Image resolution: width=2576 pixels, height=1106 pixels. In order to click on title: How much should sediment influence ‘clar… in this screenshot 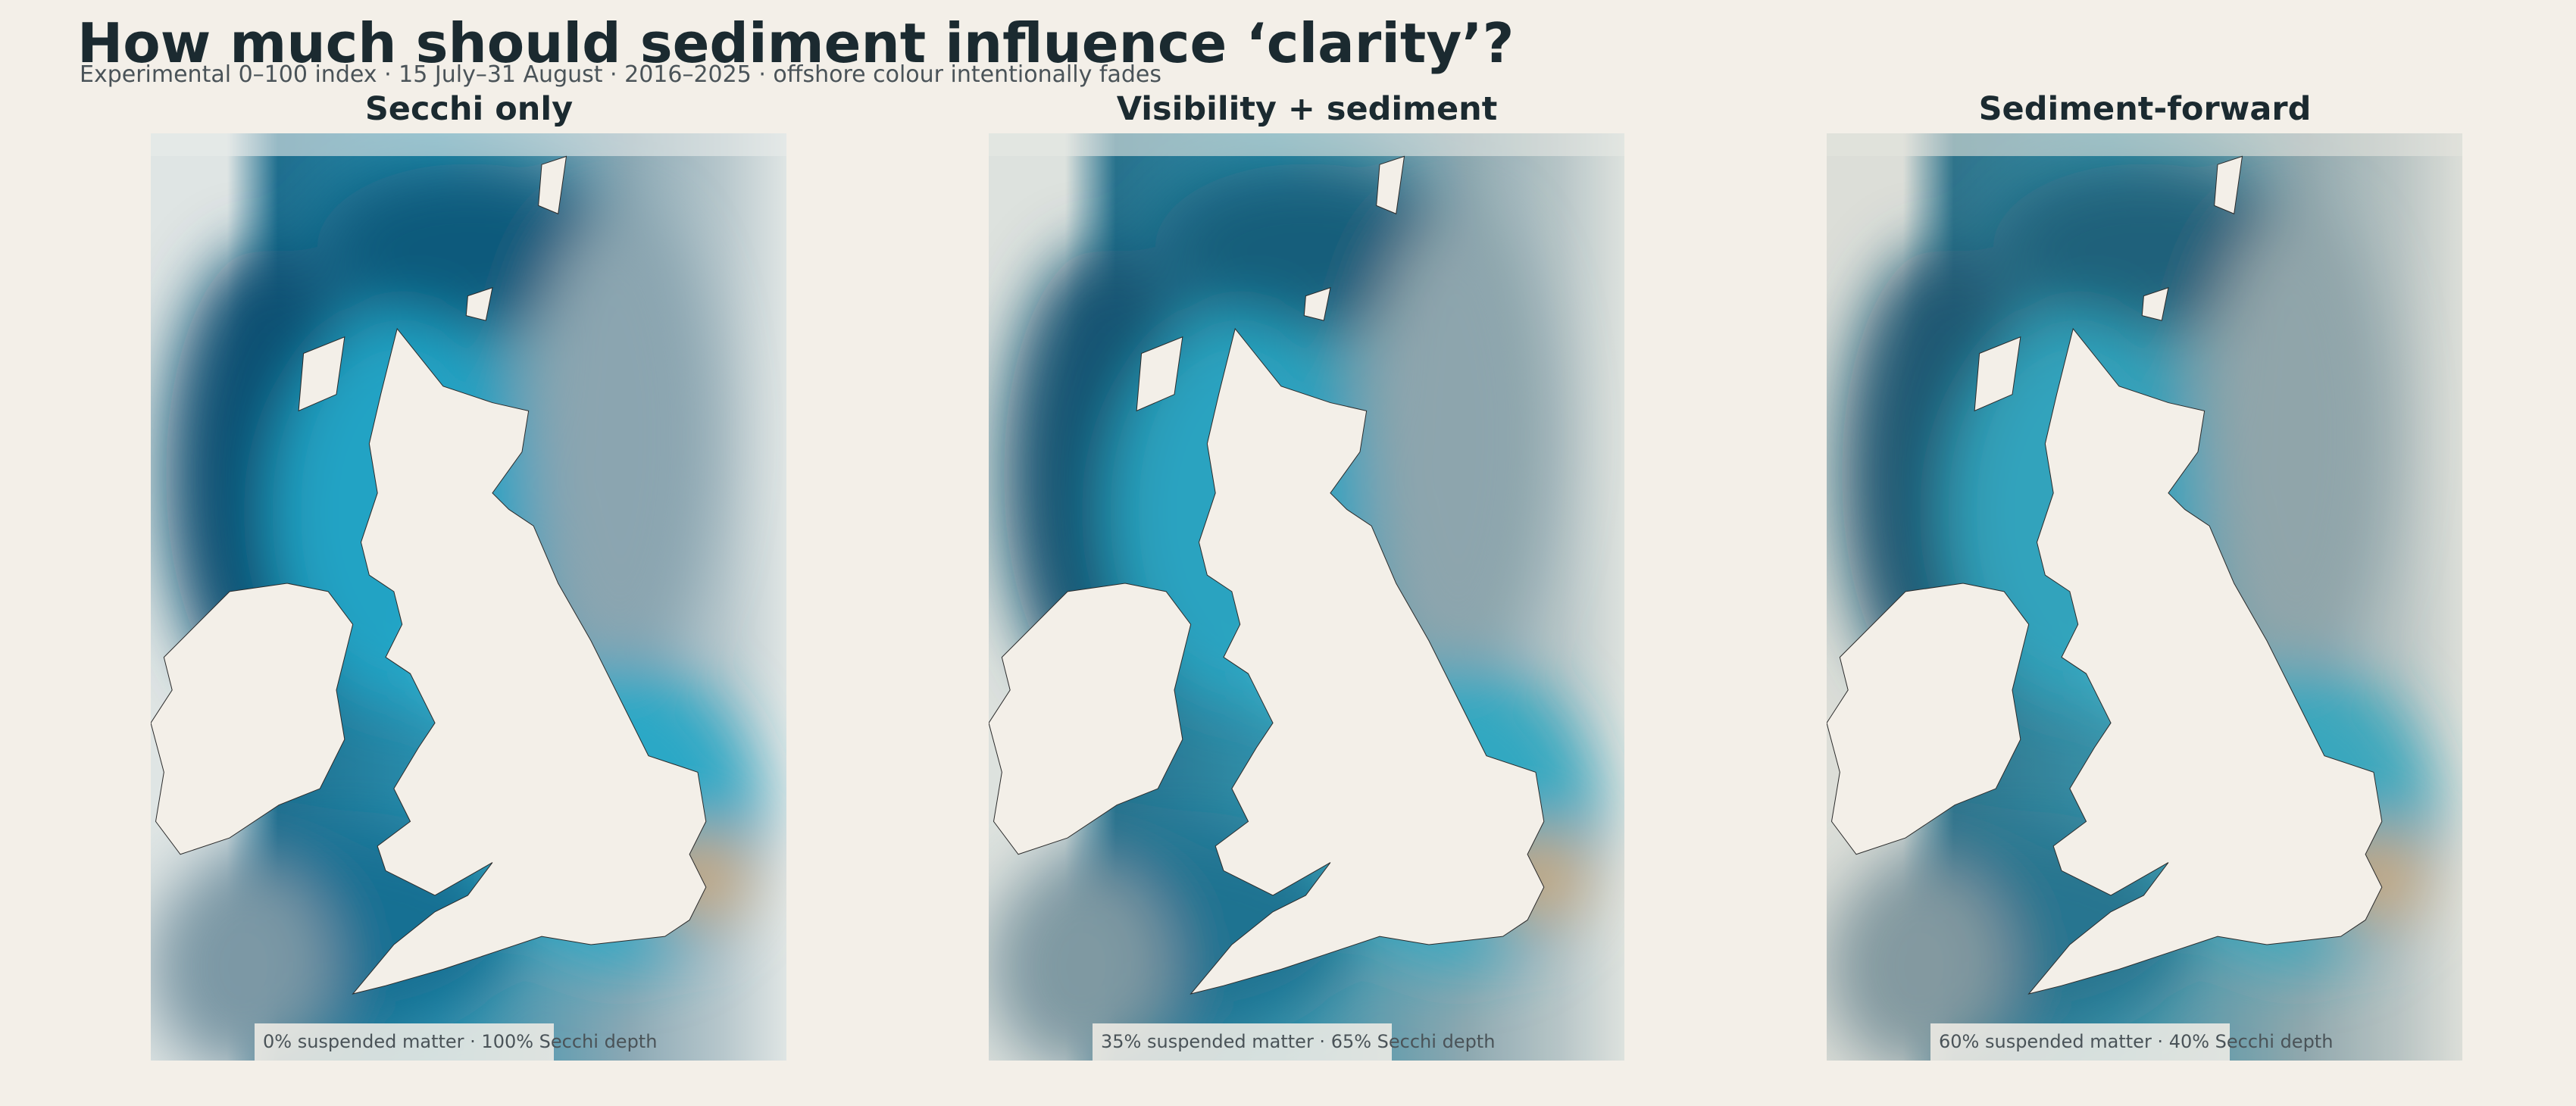, I will do `click(795, 43)`.